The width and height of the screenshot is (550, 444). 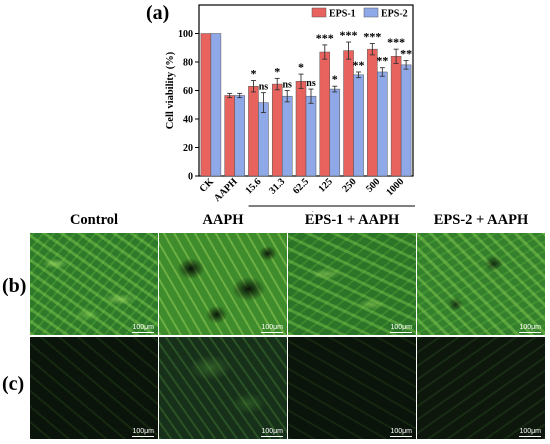 I want to click on micrograph-c-control: 100μm, so click(x=94, y=388).